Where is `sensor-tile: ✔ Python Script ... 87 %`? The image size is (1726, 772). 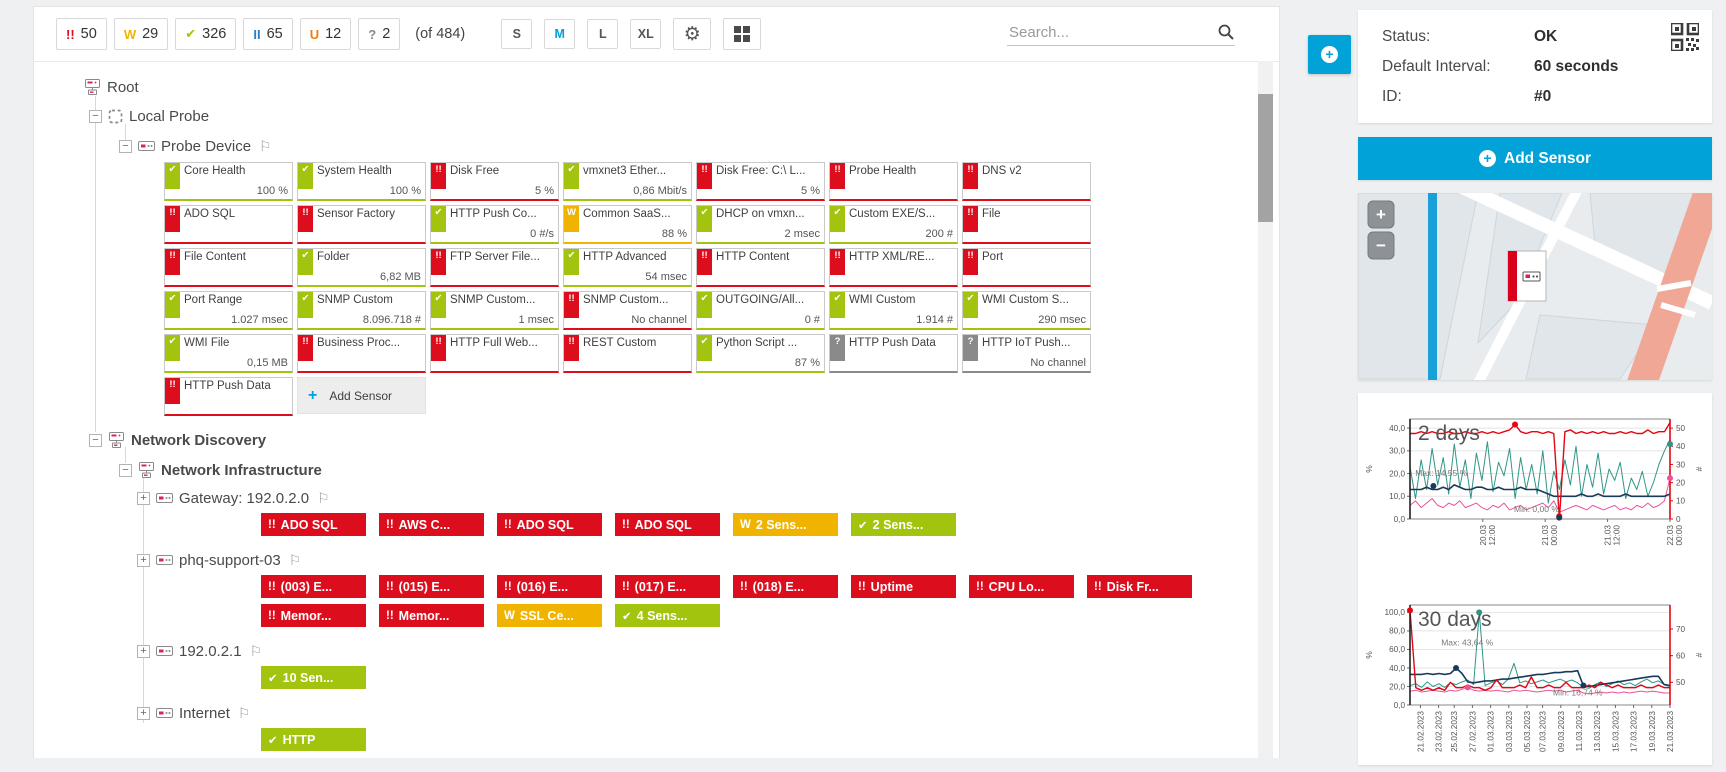 sensor-tile: ✔ Python Script ... 87 % is located at coordinates (760, 353).